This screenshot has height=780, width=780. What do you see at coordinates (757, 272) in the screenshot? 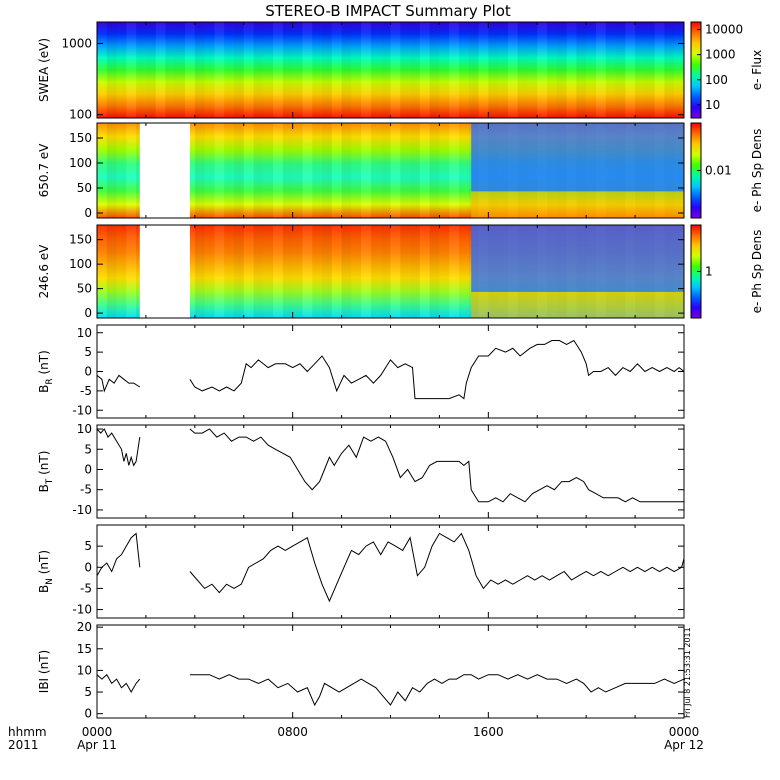
I see `pad246-colorbar-label: e- Ph Sp Dens` at bounding box center [757, 272].